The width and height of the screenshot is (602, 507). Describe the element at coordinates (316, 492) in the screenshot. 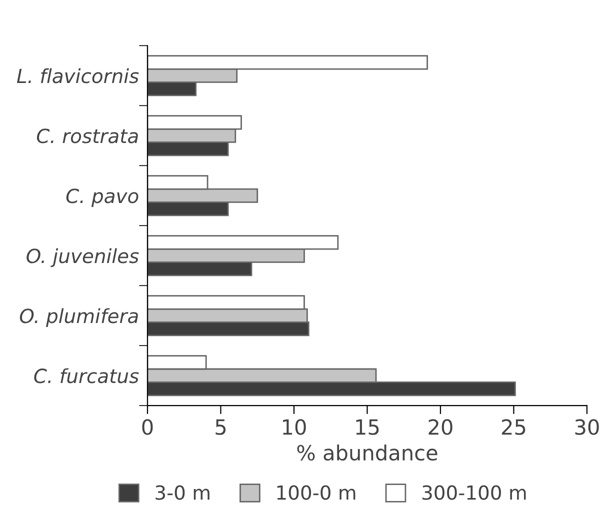

I see `legend-label: 100-0 m` at that location.